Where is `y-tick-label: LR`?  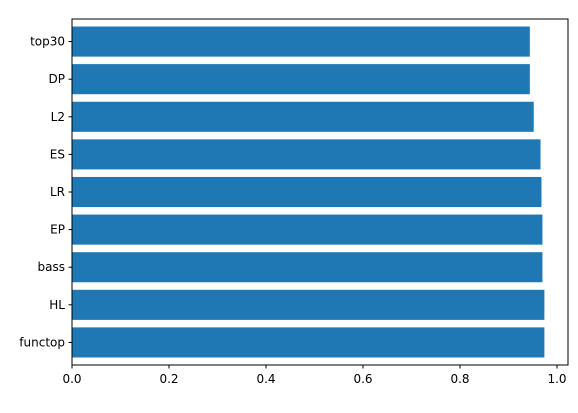 y-tick-label: LR is located at coordinates (57, 192).